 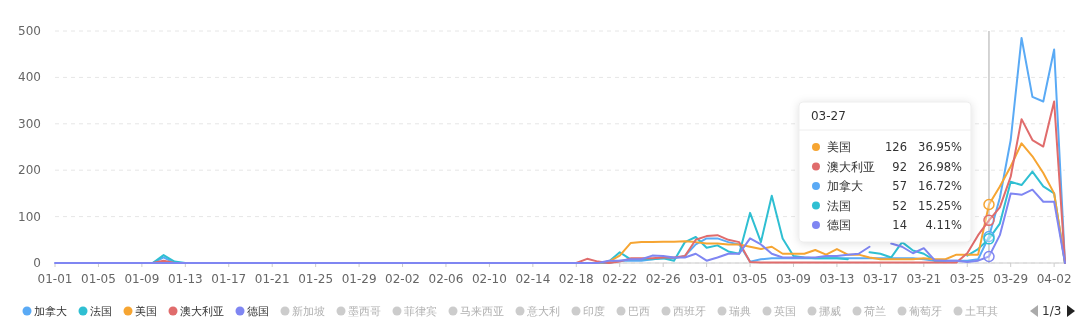 What do you see at coordinates (620, 279) in the screenshot?
I see `x-tick-label: 02-22` at bounding box center [620, 279].